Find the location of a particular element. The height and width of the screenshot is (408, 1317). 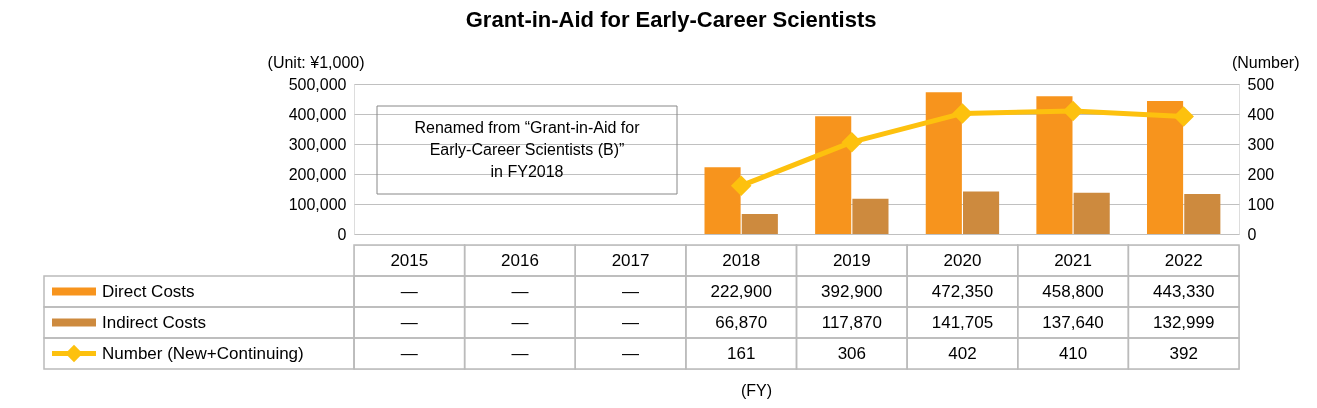

y-tick-label: 100,000 is located at coordinates (317, 204).